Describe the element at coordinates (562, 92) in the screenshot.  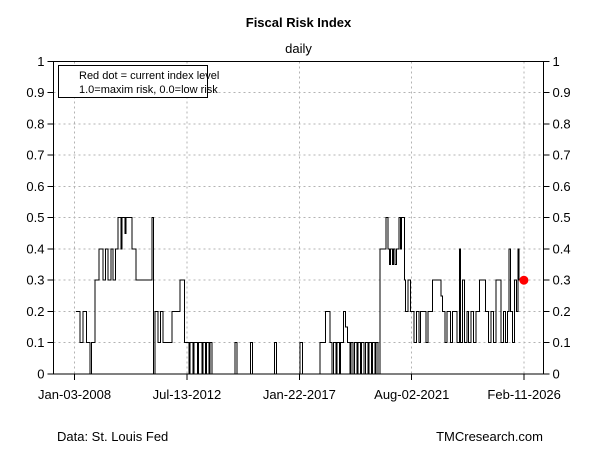
I see `y-axis-label-right: 0.9` at that location.